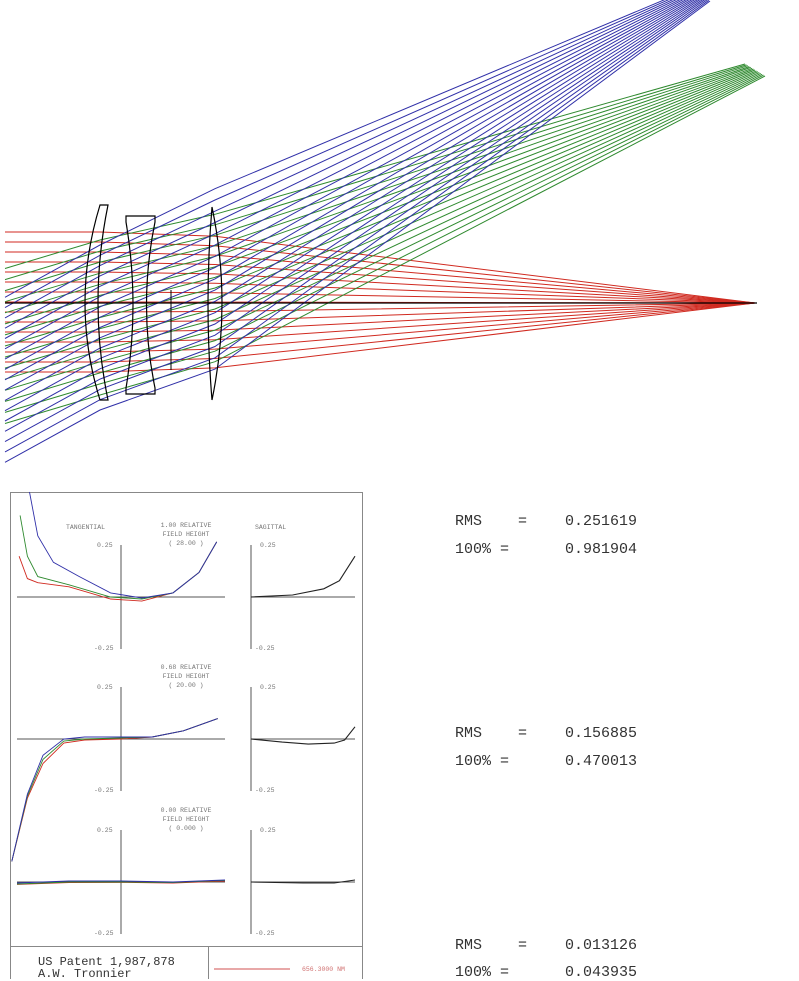 This screenshot has height=981, width=799. I want to click on tangential-label: TANGENTIAL, so click(85, 527).